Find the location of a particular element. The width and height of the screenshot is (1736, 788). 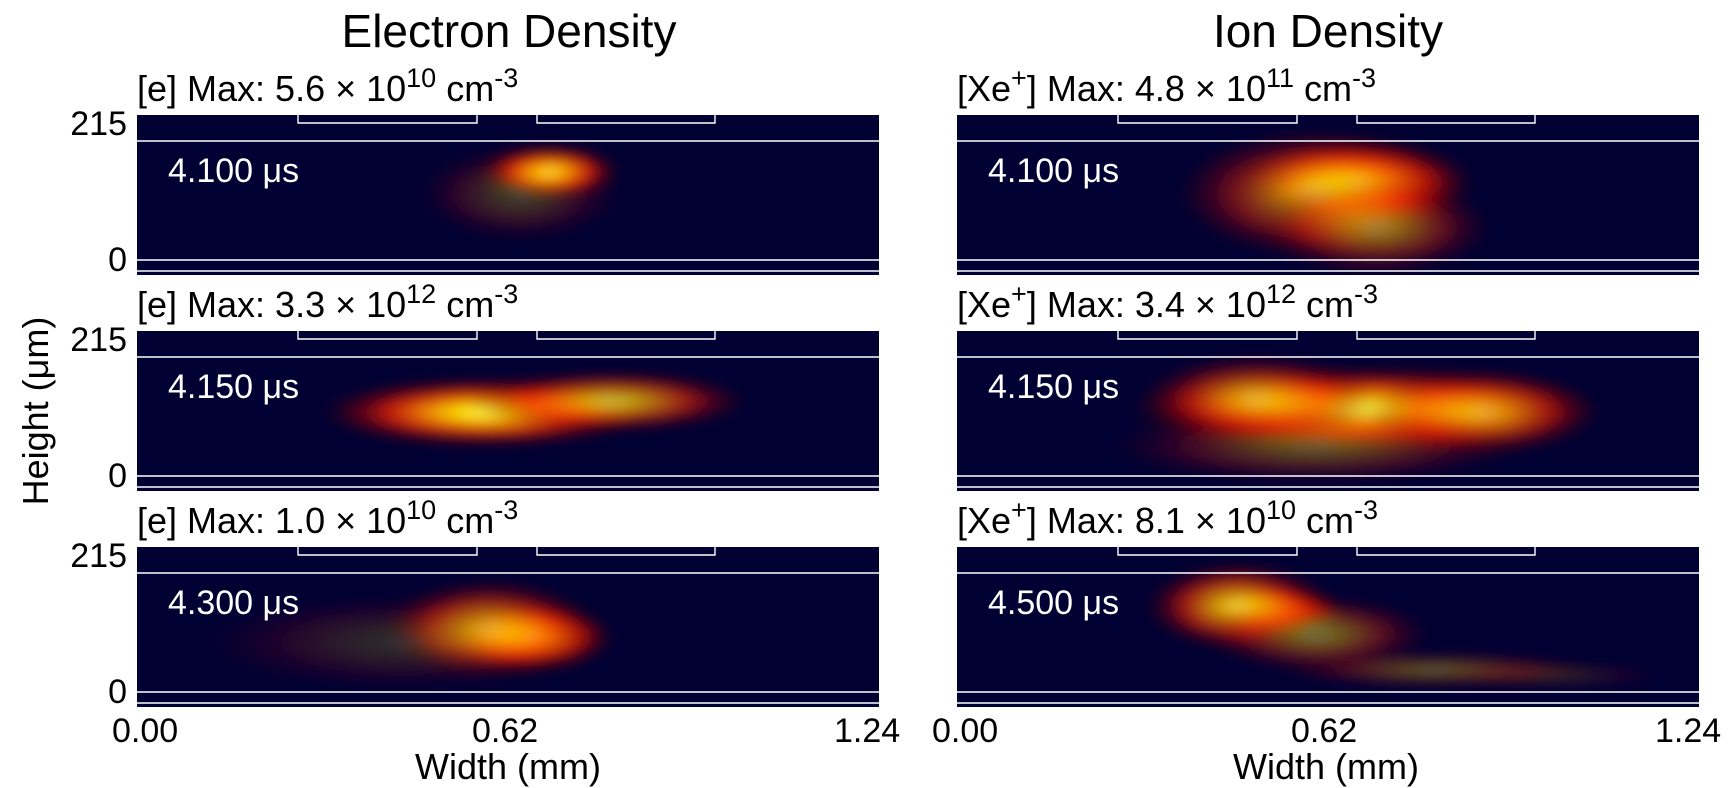

panel-title-1: [Xe+] Max: 4.8 × 1011 cm-3 is located at coordinates (1167, 86).